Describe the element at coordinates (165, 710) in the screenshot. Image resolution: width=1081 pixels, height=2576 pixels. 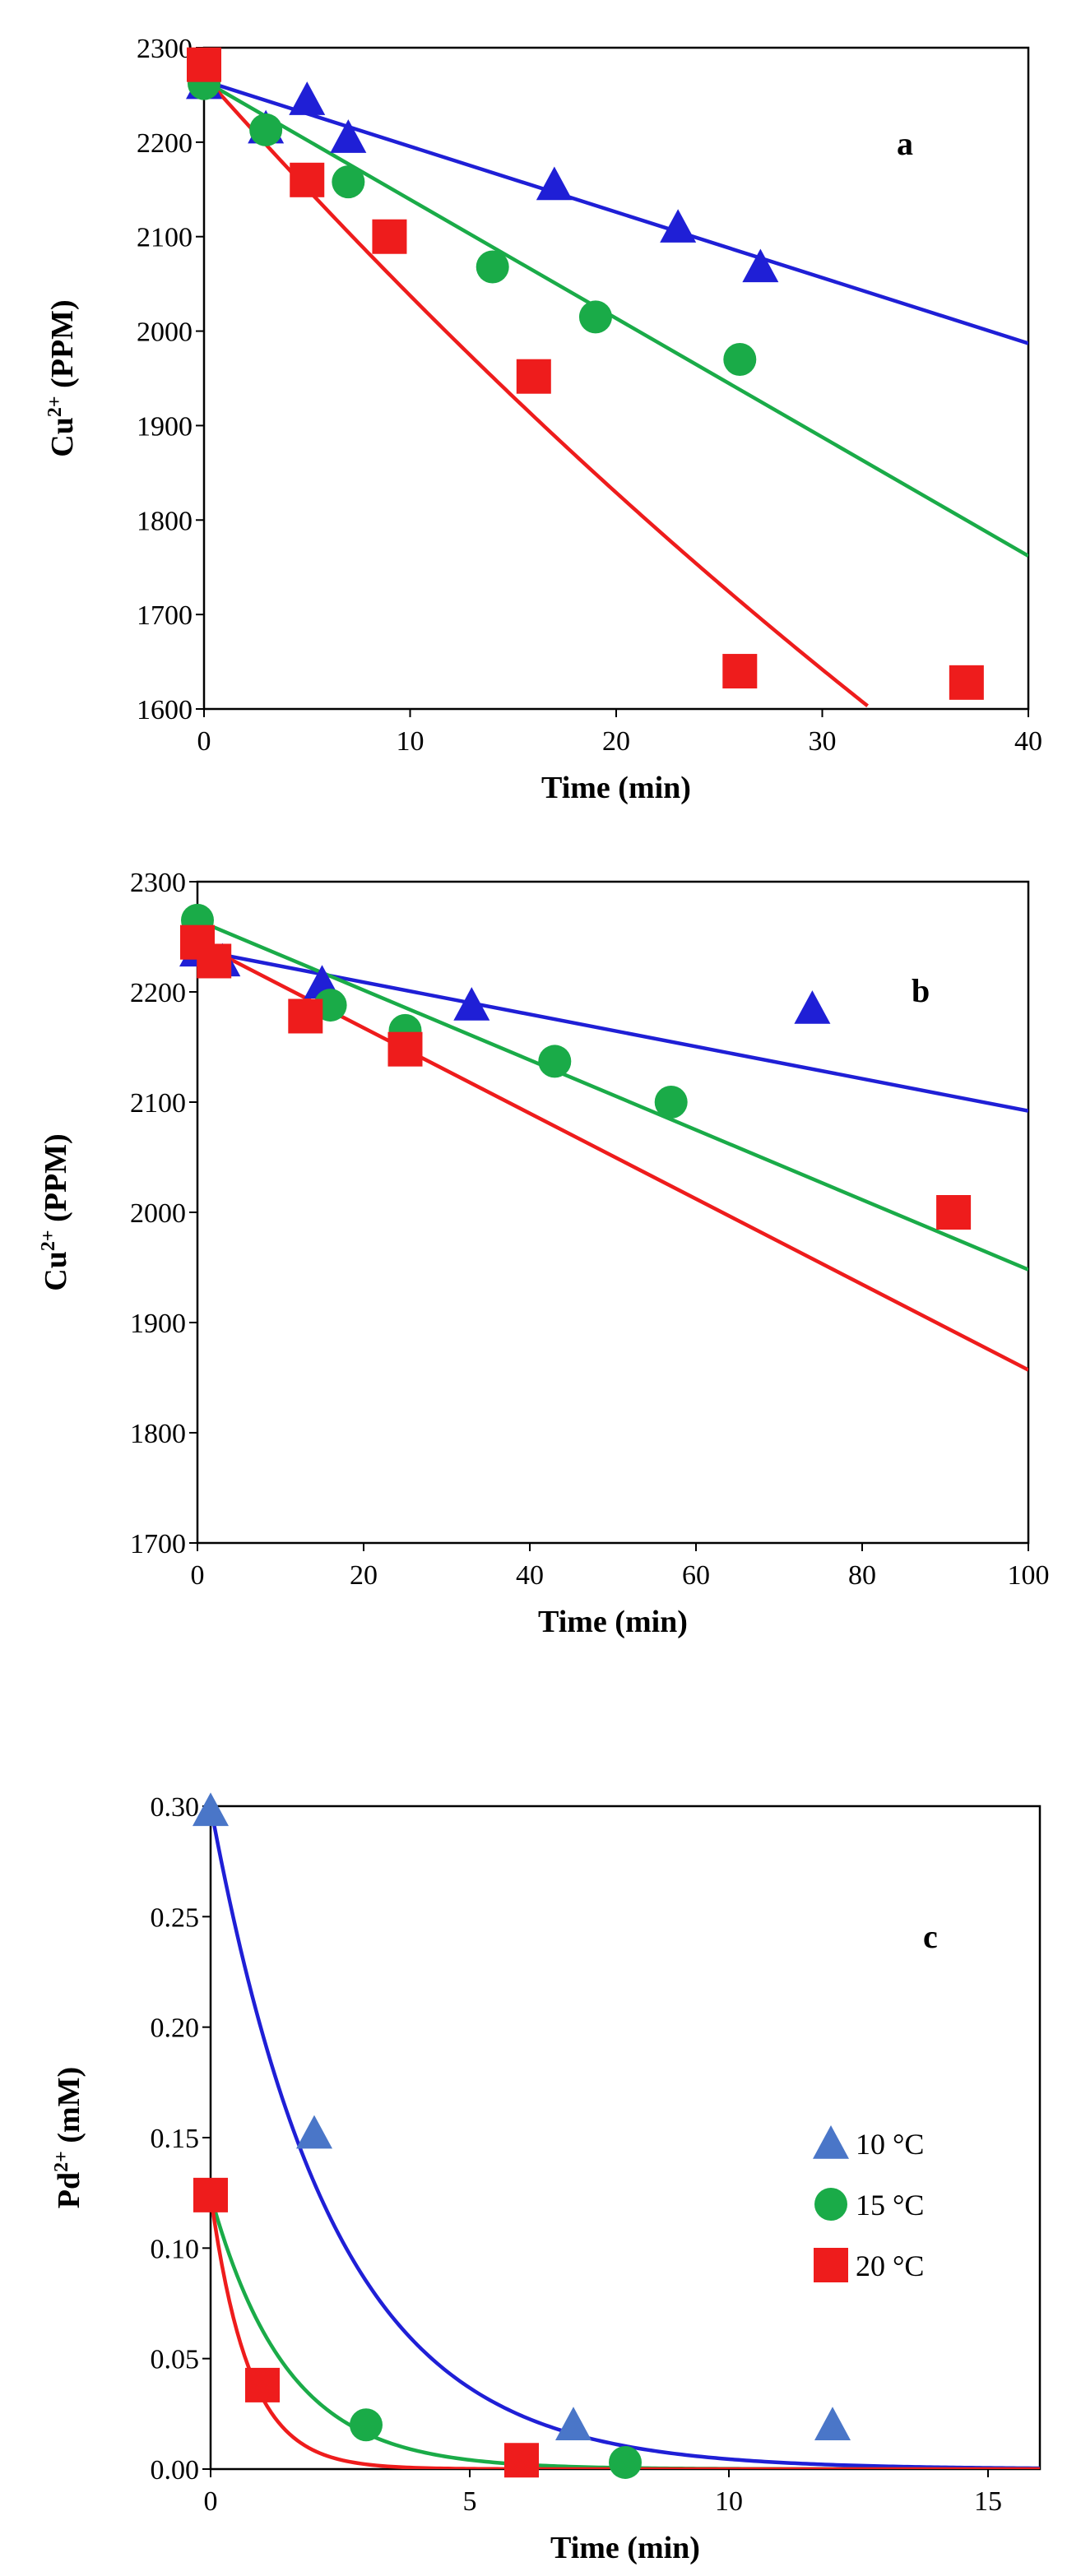
I see `y-tick-label: 1600` at that location.